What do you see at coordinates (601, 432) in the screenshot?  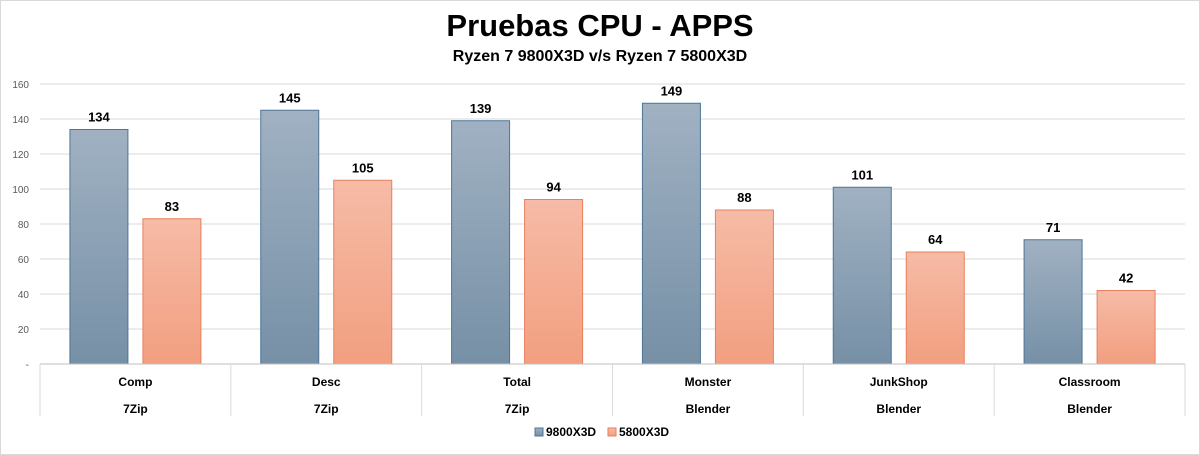 I see `legend: 9800X3D 5800X3D` at bounding box center [601, 432].